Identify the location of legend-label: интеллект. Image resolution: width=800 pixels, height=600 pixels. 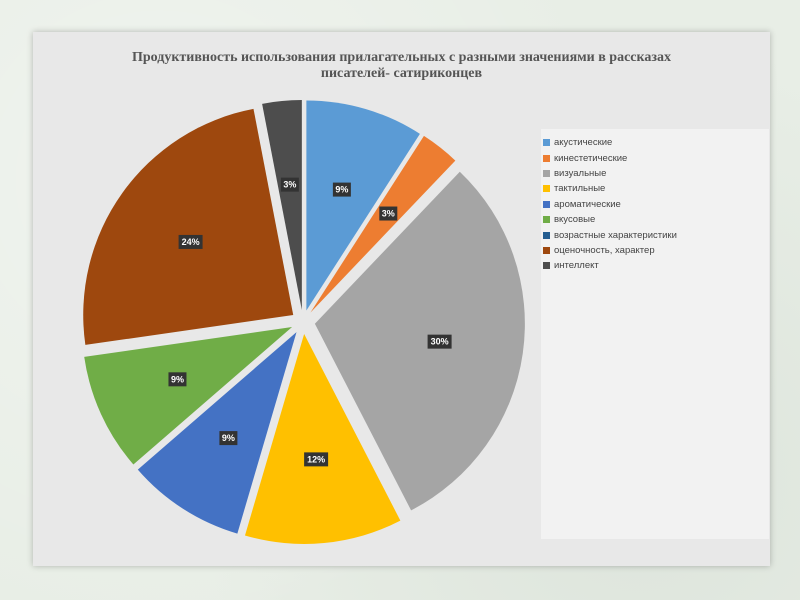
(576, 266).